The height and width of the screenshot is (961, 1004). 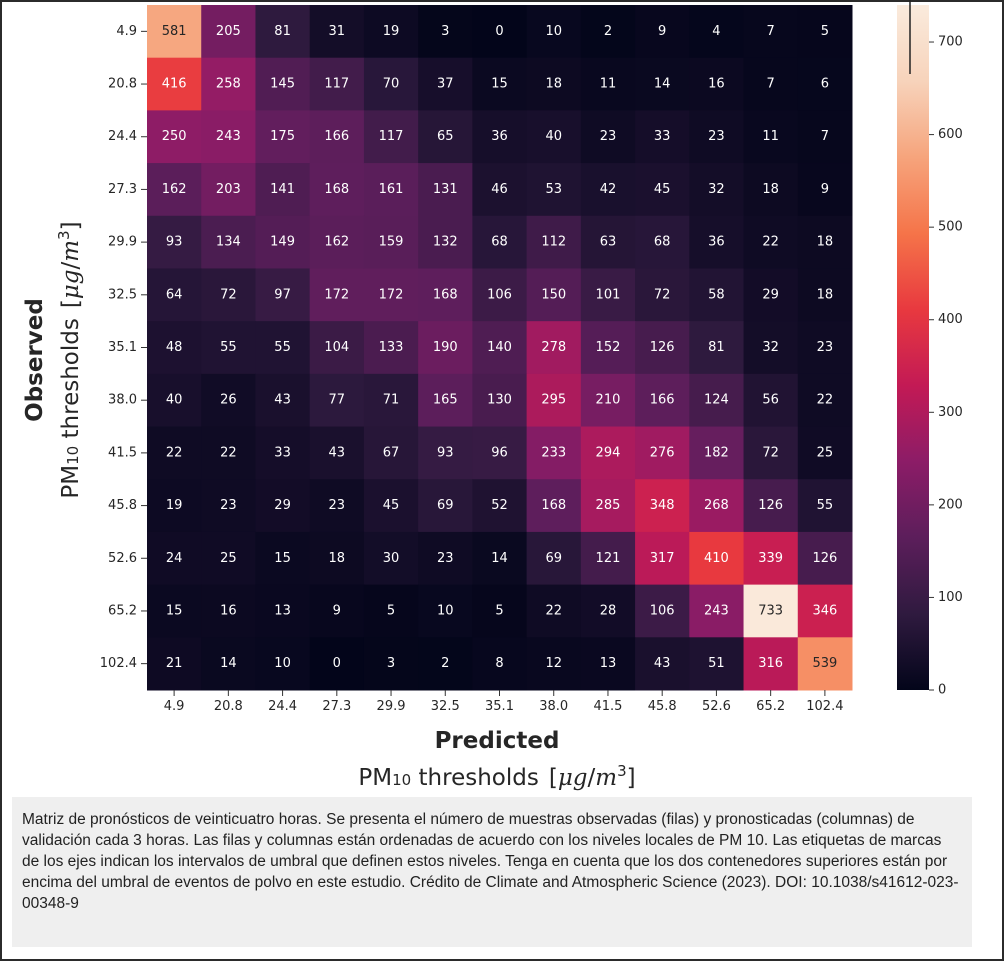 I want to click on heatmap-cell-label: 294, so click(x=608, y=452).